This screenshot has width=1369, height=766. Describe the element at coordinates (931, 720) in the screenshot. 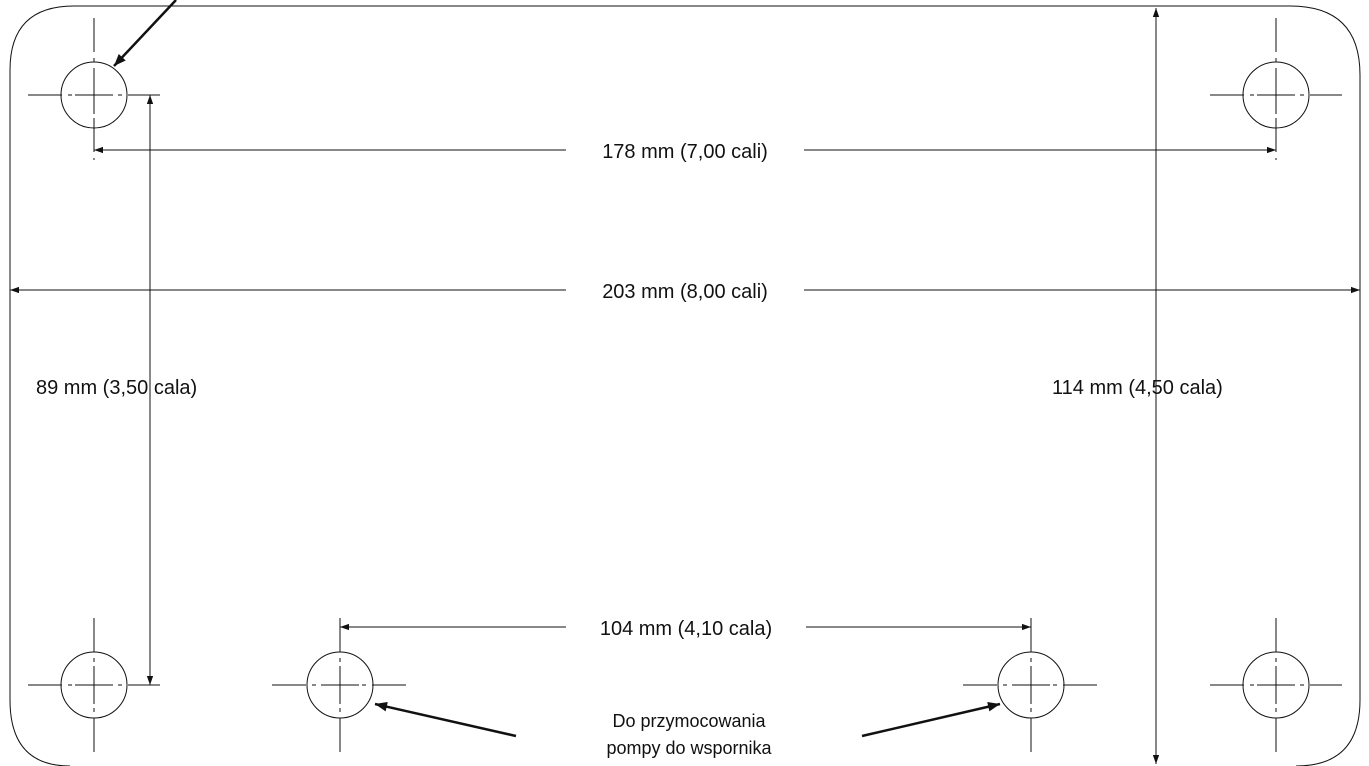

I see `note-arrow-right` at that location.